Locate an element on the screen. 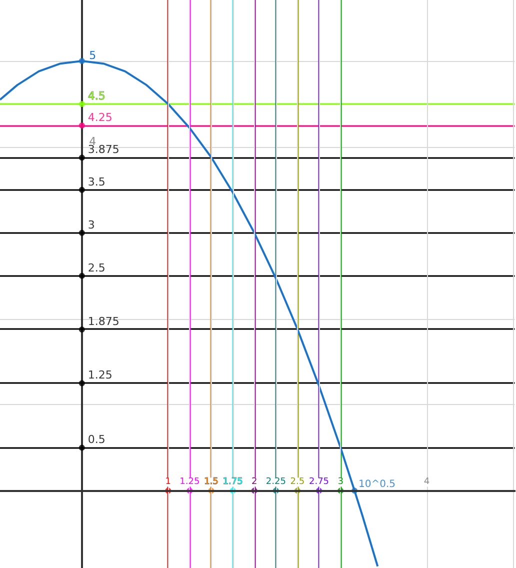 The height and width of the screenshot is (568, 516). x-tick-label: 1.25 is located at coordinates (190, 482).